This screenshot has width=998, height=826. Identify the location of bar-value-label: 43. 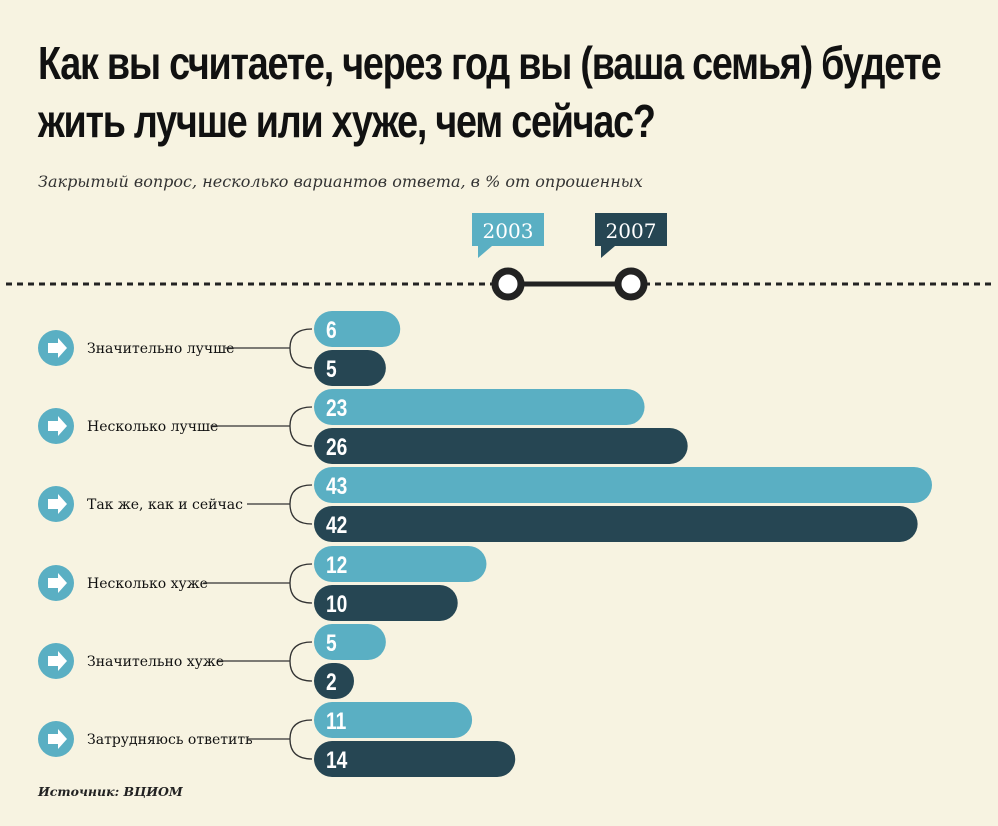
(336, 486).